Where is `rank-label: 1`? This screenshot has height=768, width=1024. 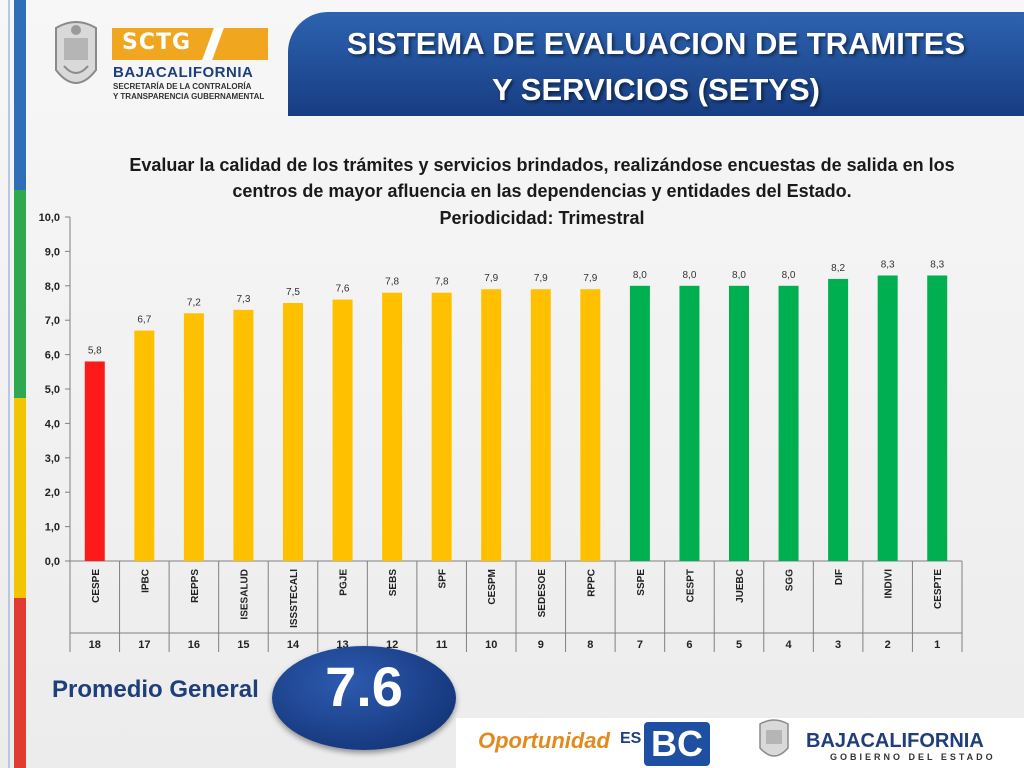 rank-label: 1 is located at coordinates (937, 645).